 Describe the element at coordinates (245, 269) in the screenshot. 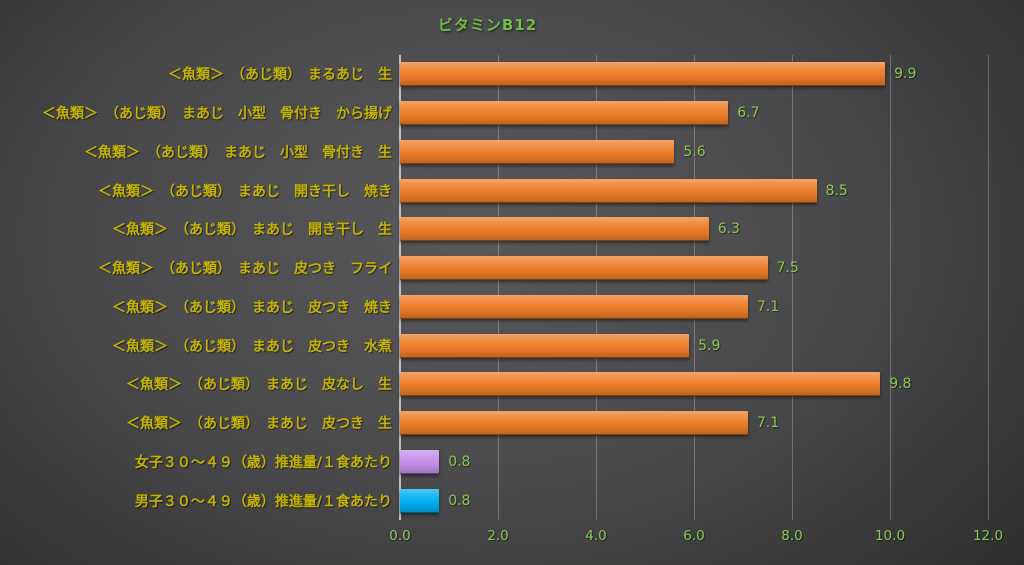

I see `category-label: ＜魚類＞ （あじ類） まあじ 皮つき フライ` at that location.